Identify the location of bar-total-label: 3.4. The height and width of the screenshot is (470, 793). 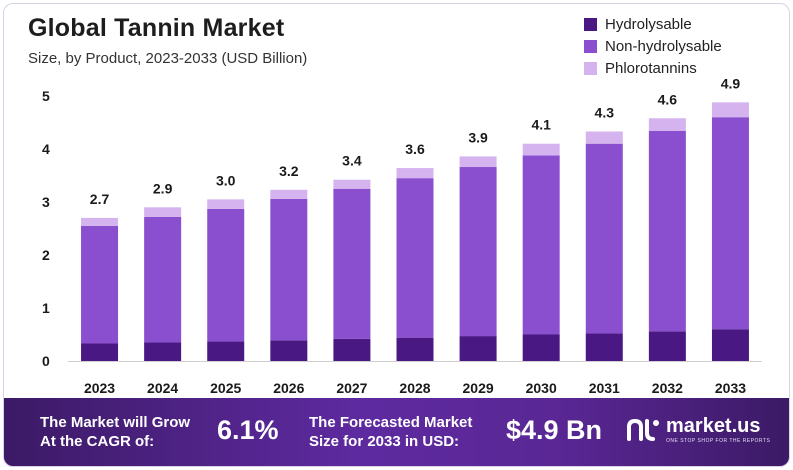
(352, 161).